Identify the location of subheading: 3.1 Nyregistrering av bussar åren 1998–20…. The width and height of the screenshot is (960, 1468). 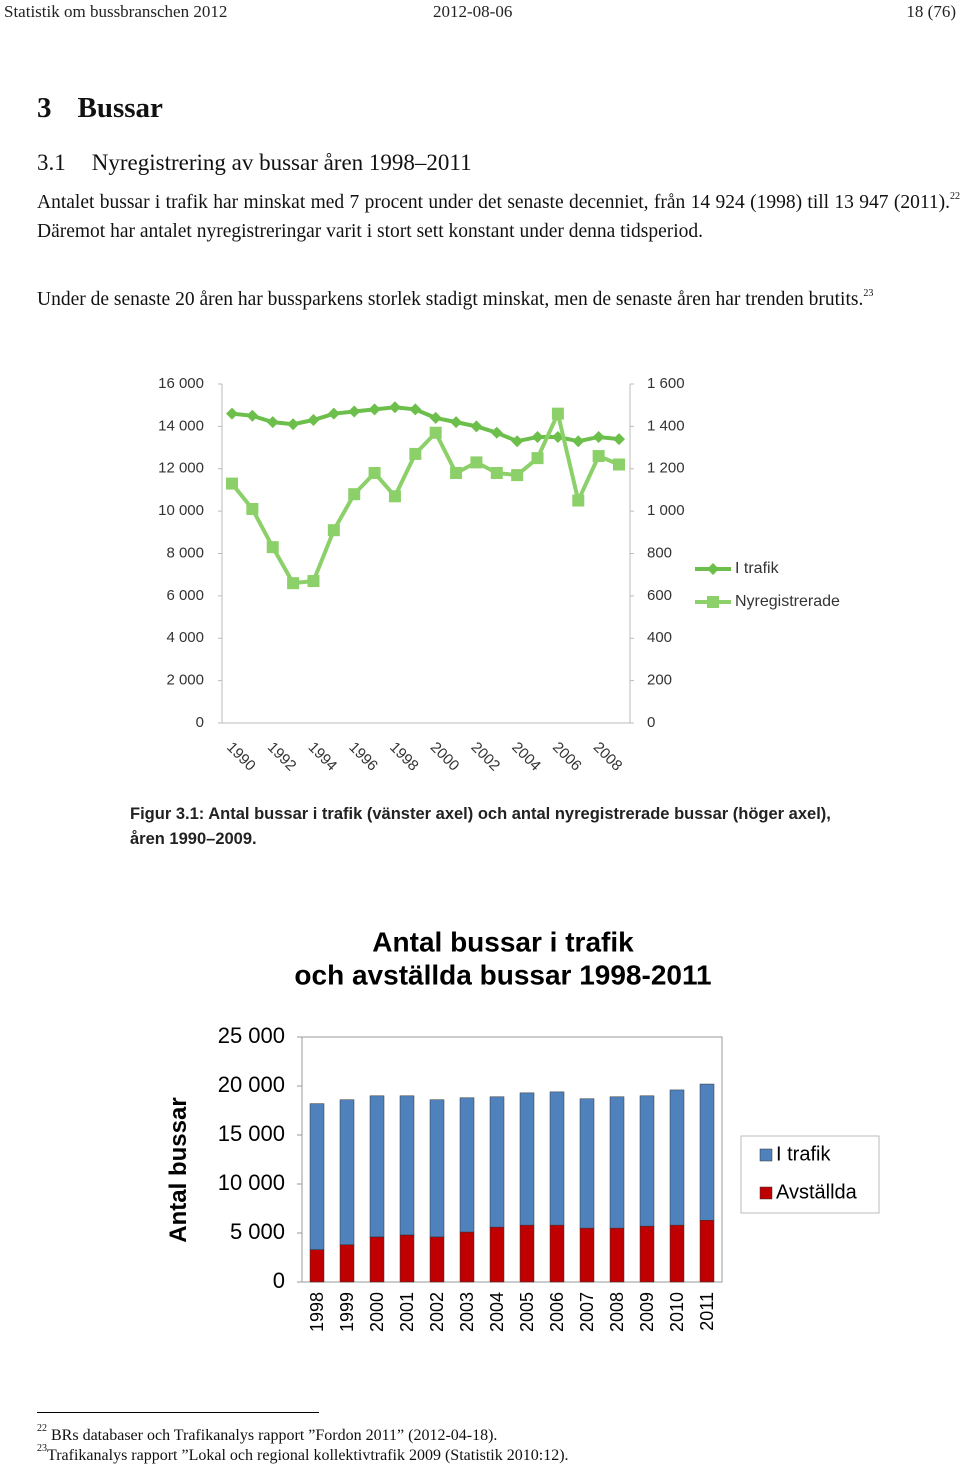
(254, 163).